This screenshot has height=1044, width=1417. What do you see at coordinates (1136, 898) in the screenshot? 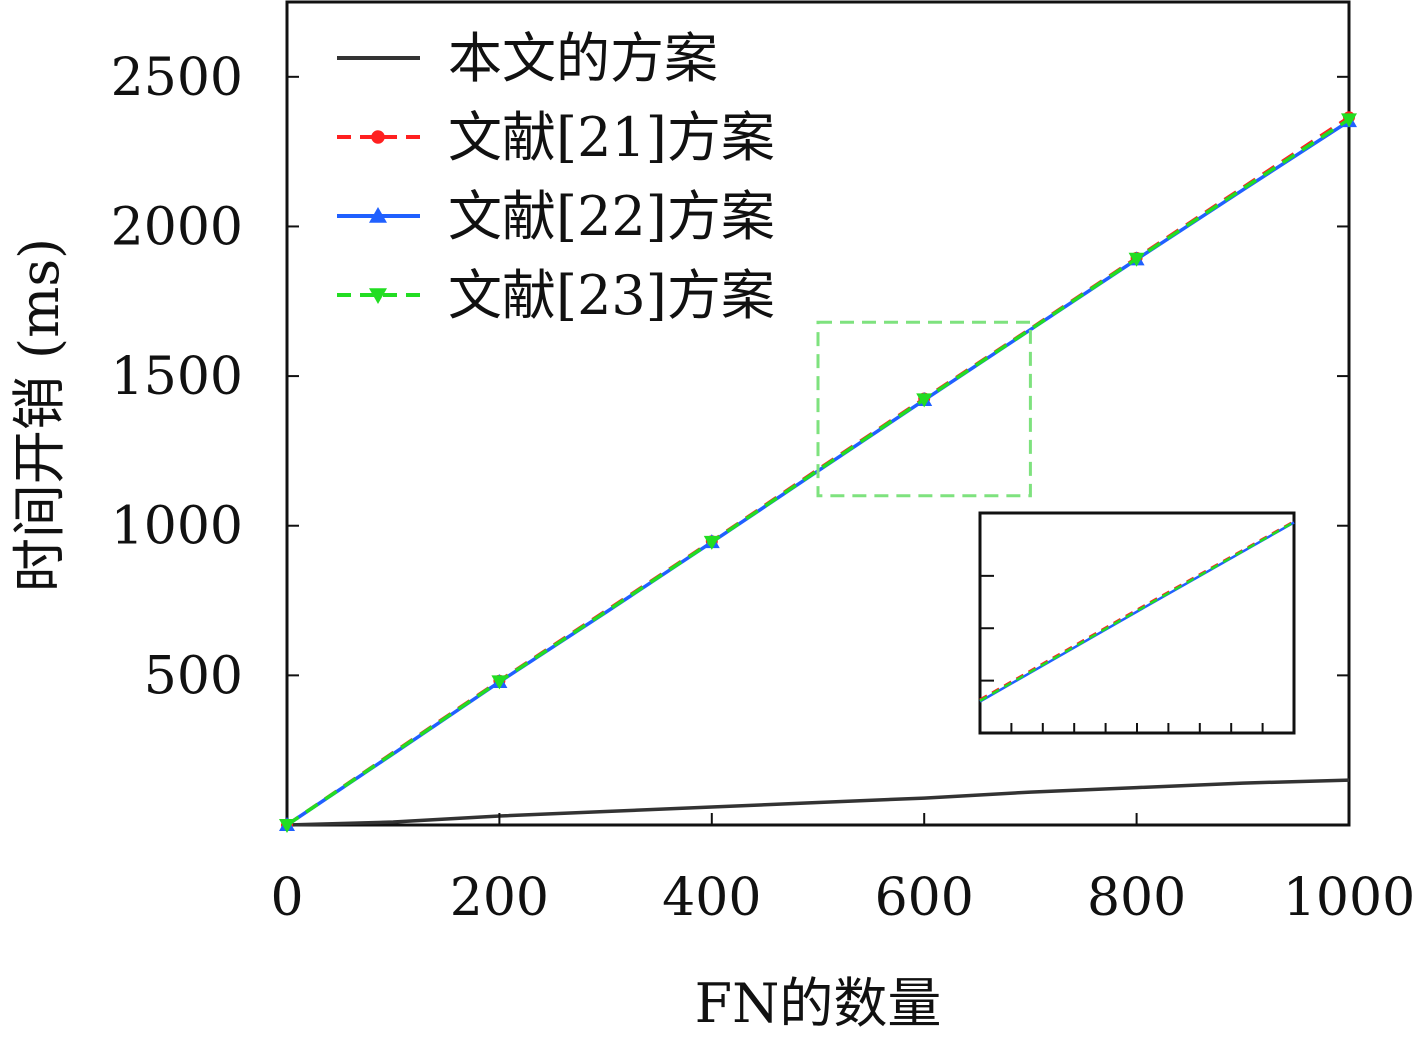
I see `x-tick-label: 800` at bounding box center [1136, 898].